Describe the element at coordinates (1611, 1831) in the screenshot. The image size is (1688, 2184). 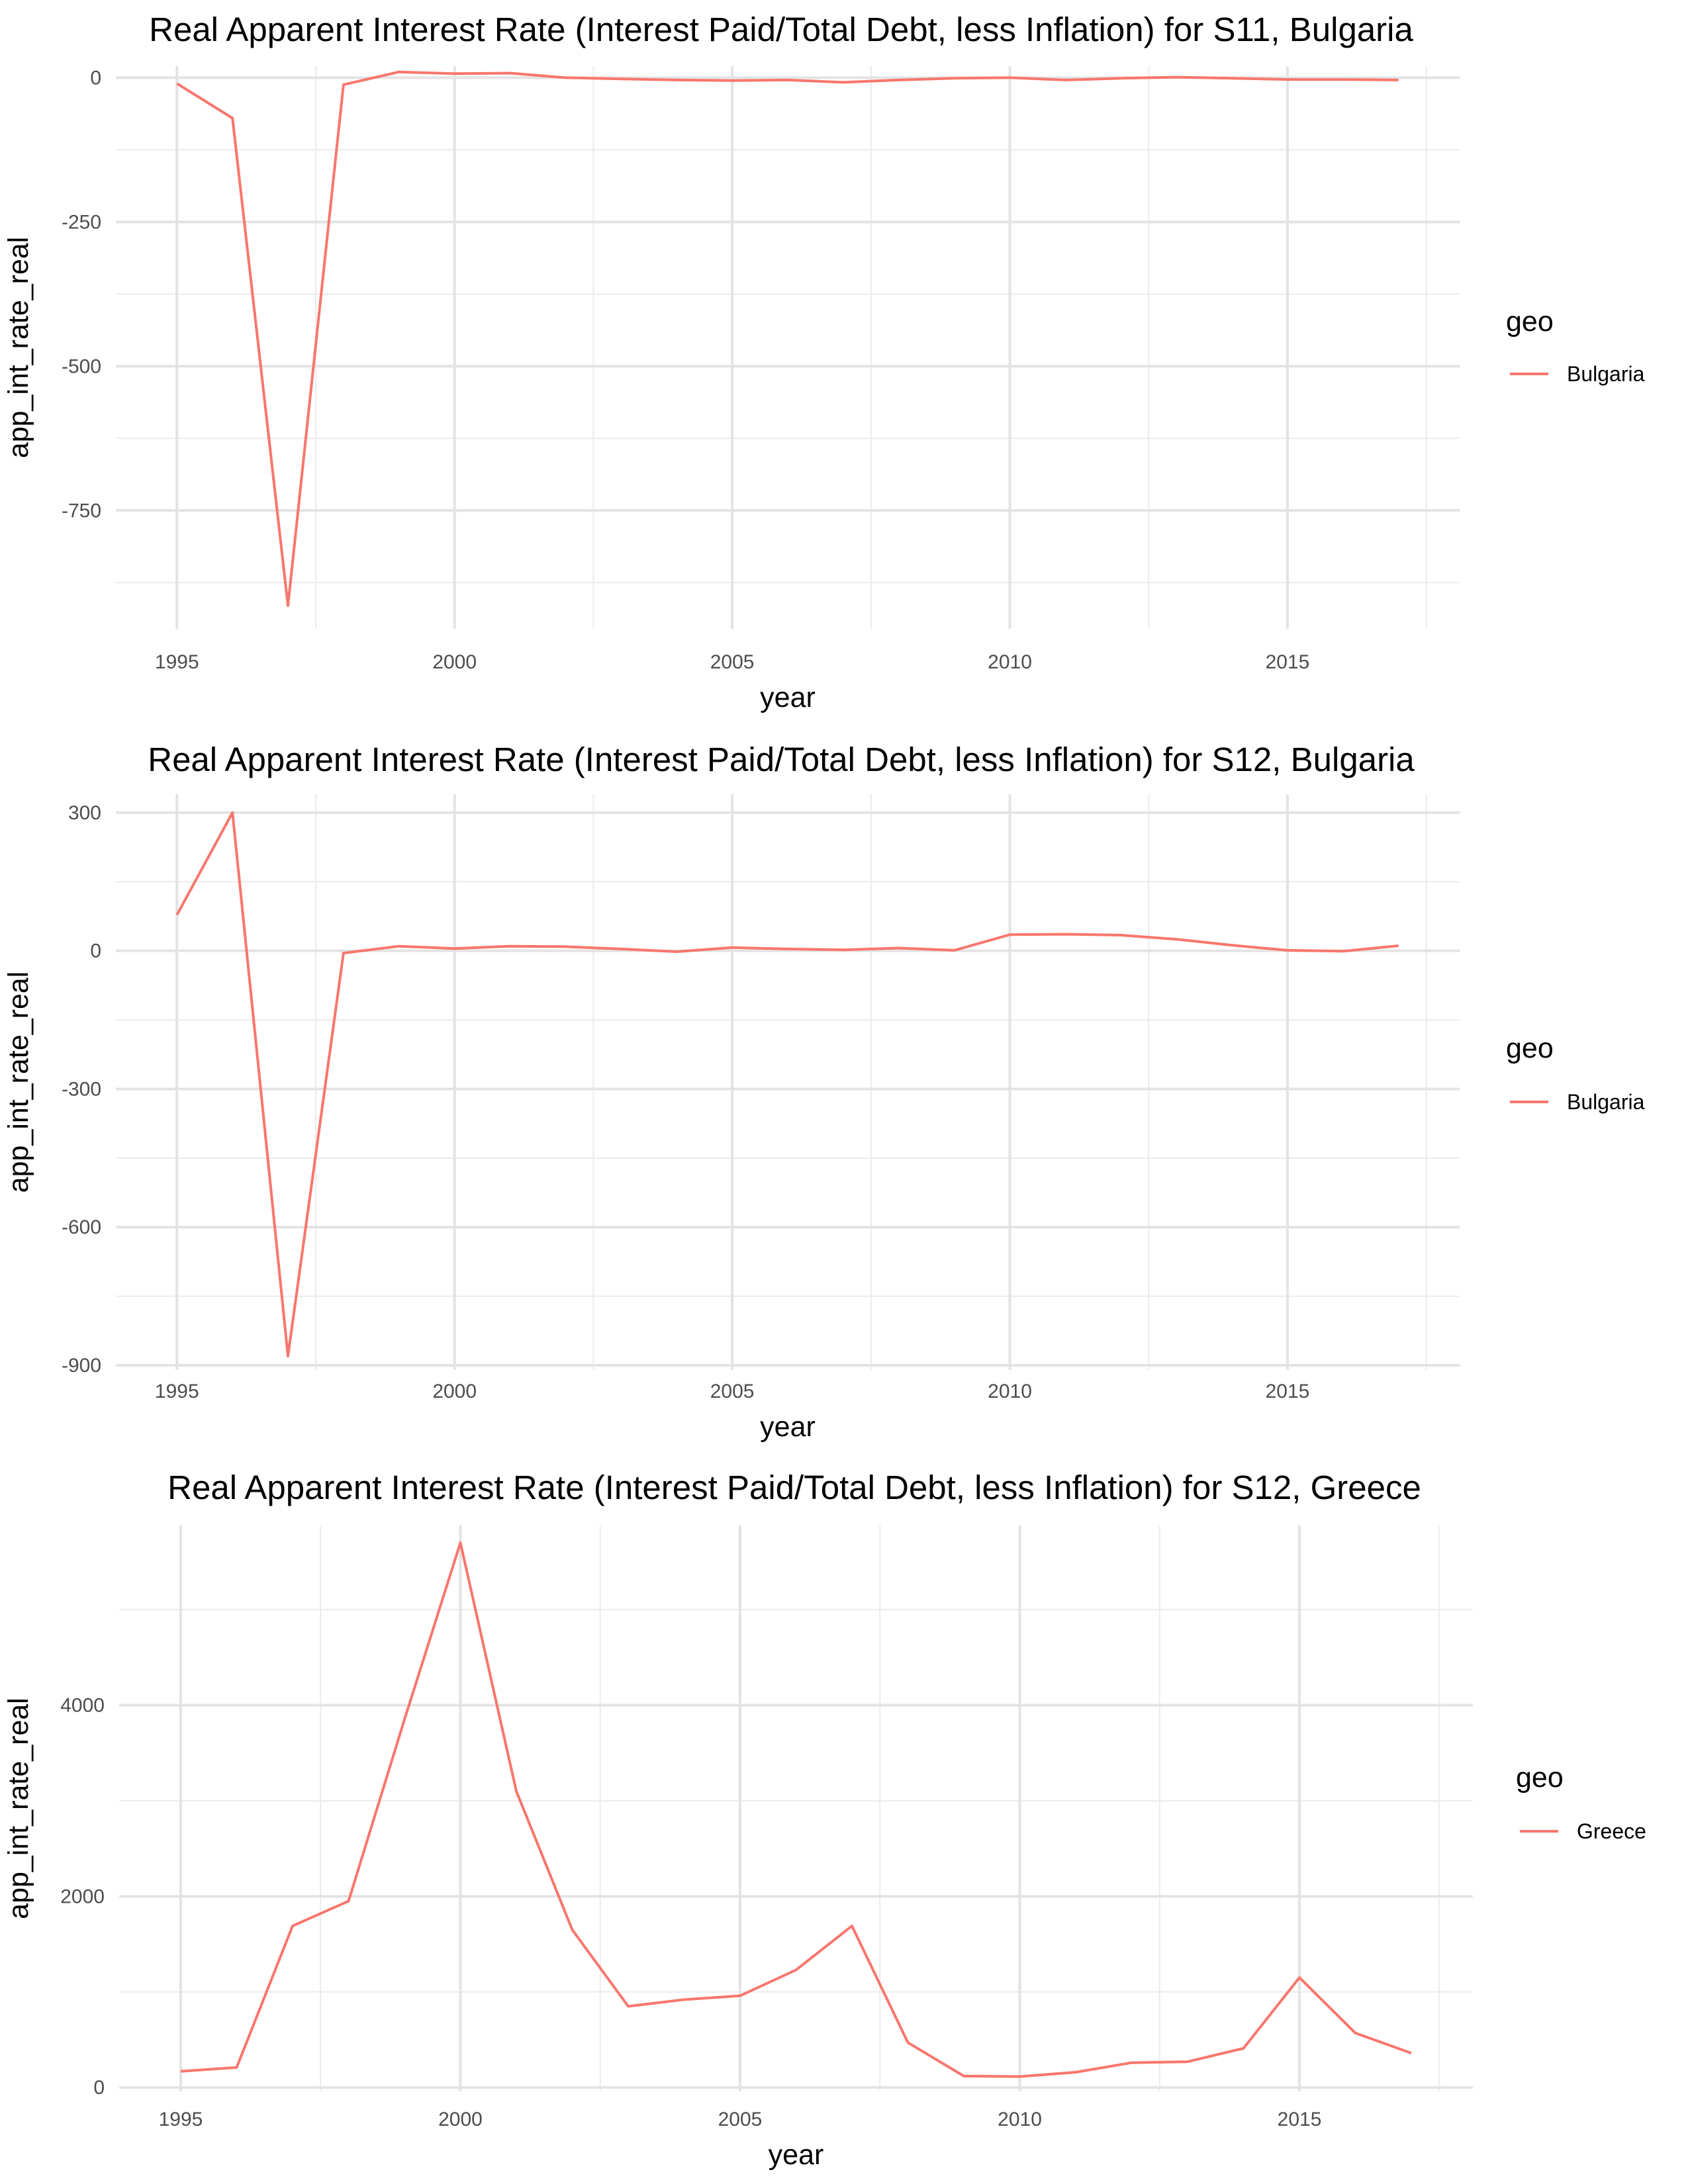
I see `legend-label: Greece` at that location.